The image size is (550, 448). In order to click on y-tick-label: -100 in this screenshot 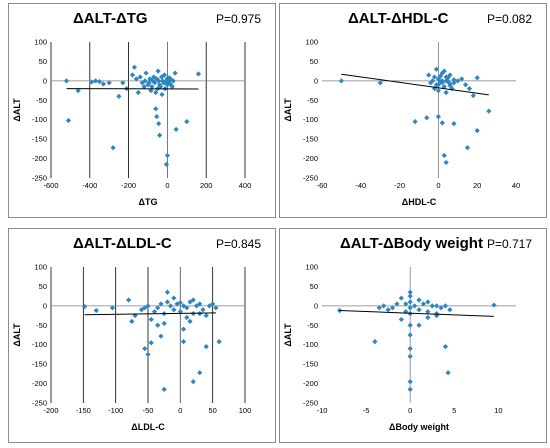, I will do `click(310, 344)`.